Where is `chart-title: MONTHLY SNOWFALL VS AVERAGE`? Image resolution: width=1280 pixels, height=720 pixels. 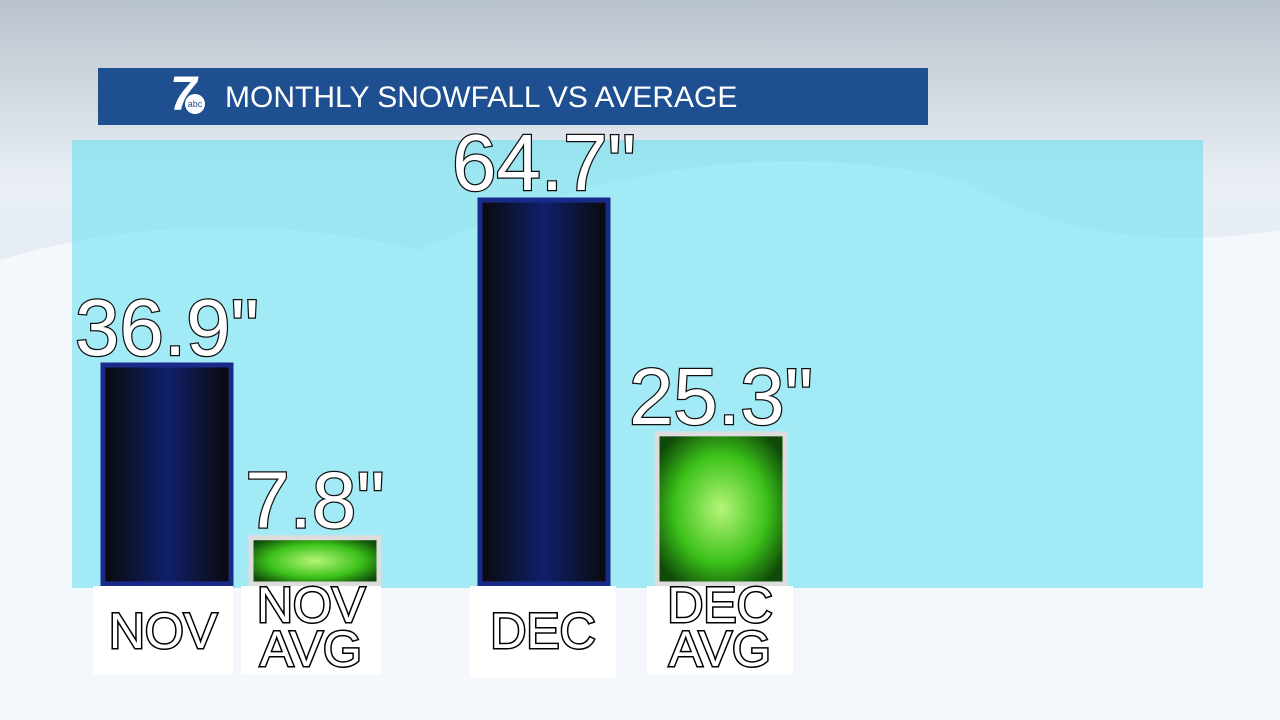 chart-title: MONTHLY SNOWFALL VS AVERAGE is located at coordinates (481, 97).